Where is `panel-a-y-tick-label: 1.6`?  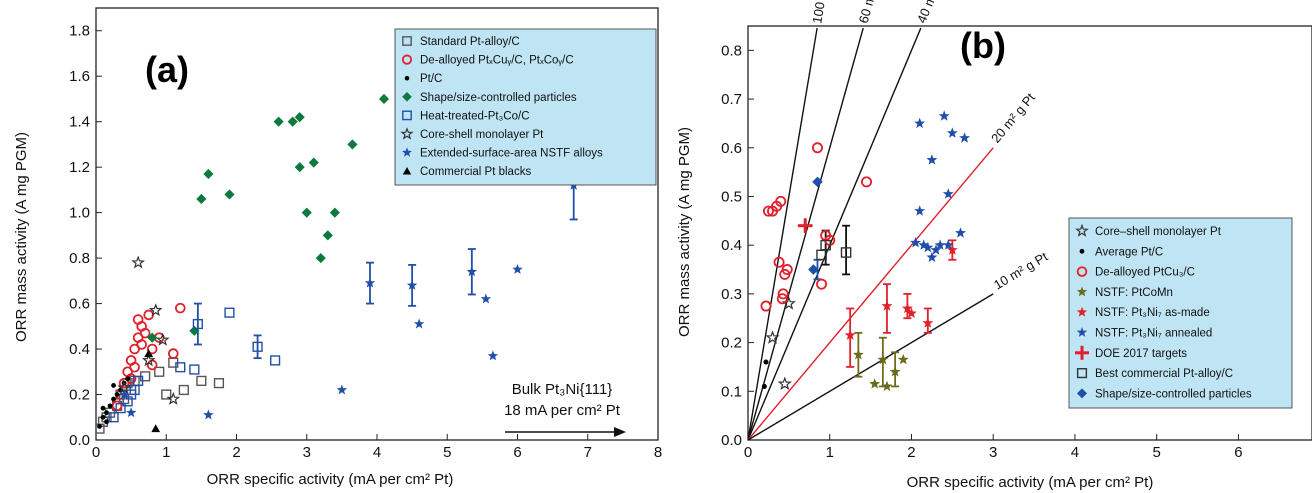
panel-a-y-tick-label: 1.6 is located at coordinates (79, 76).